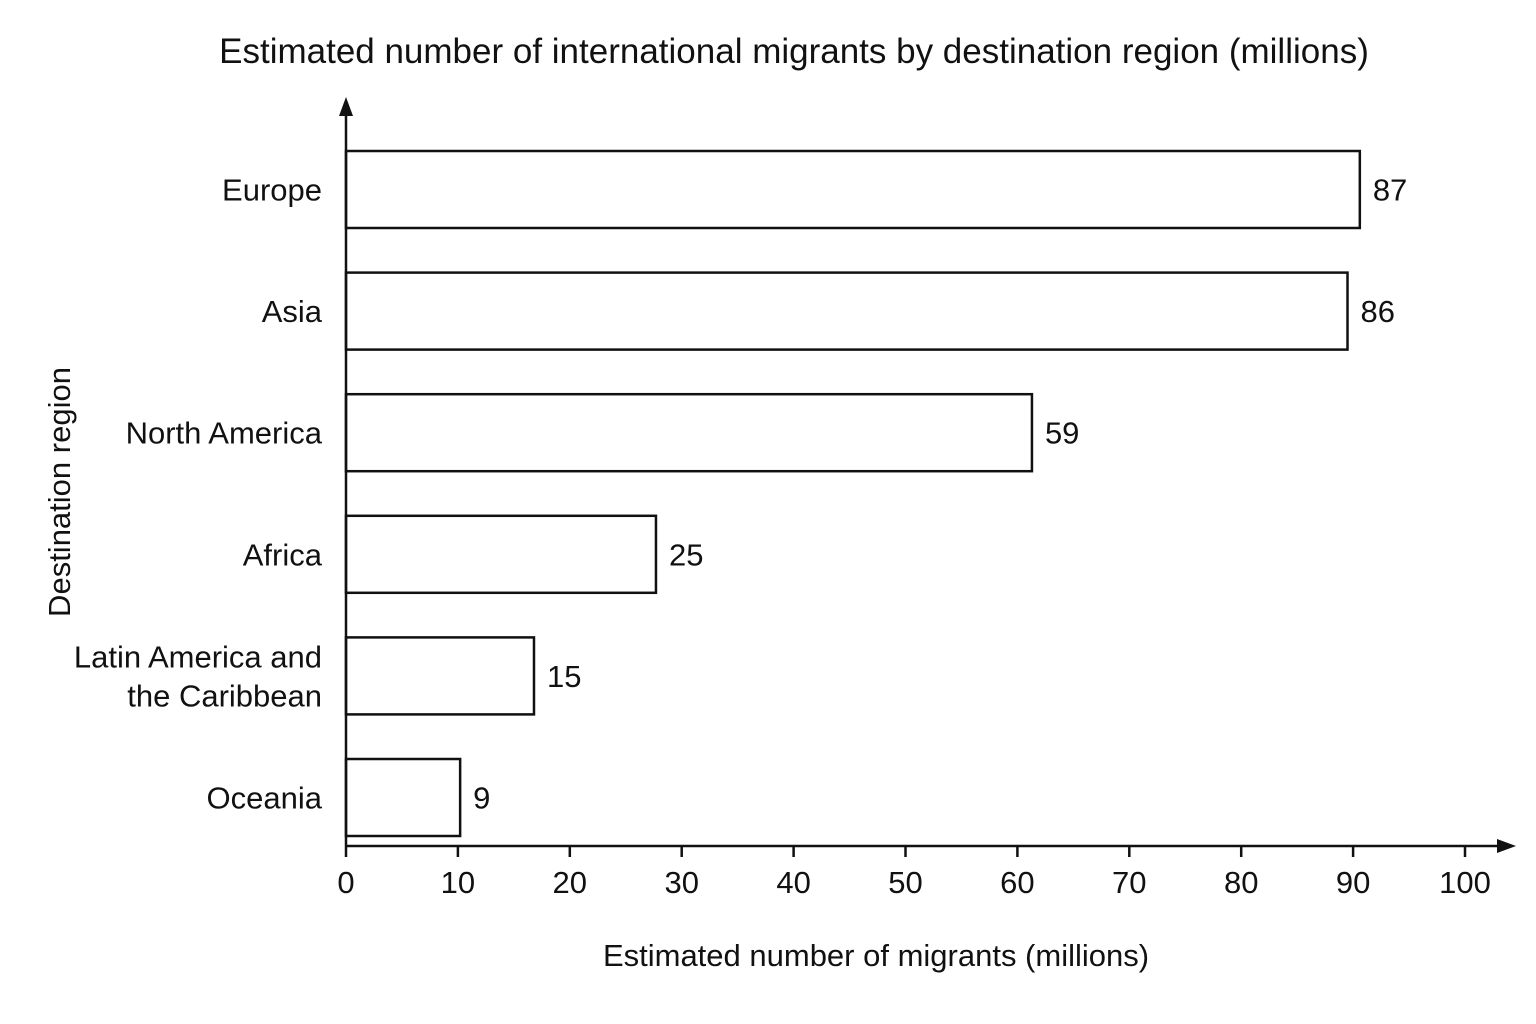  Describe the element at coordinates (292, 311) in the screenshot. I see `category-label: Asia` at that location.